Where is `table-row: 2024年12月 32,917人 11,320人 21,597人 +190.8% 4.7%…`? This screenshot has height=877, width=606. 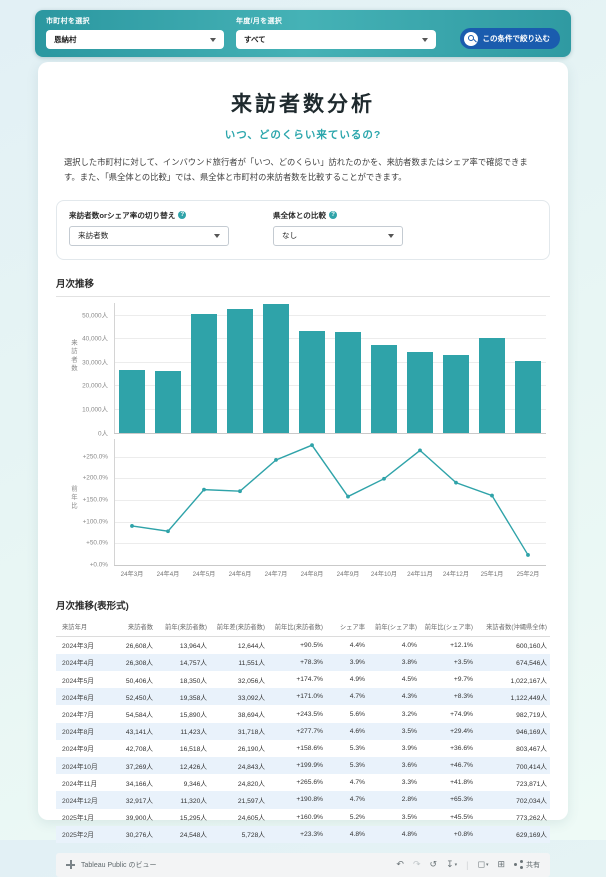 table-row: 2024年12月 32,917人 11,320人 21,597人 +190.8% 4.7%… is located at coordinates (303, 800).